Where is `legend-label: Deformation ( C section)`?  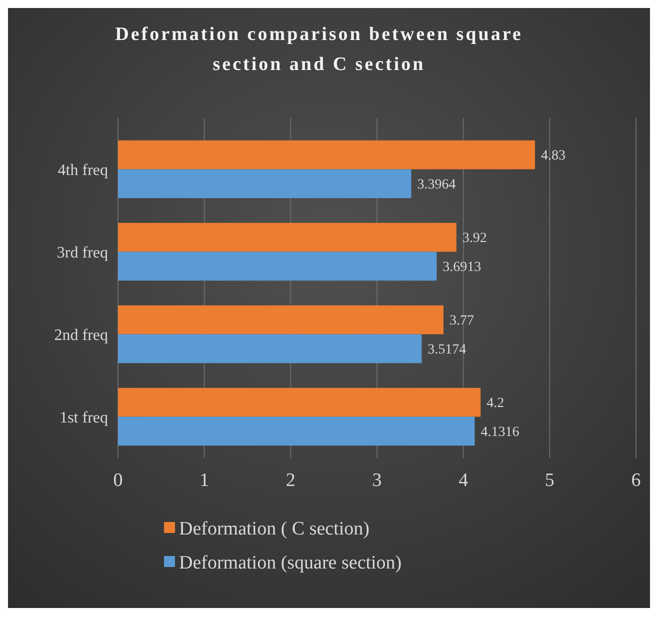
legend-label: Deformation ( C section) is located at coordinates (274, 529).